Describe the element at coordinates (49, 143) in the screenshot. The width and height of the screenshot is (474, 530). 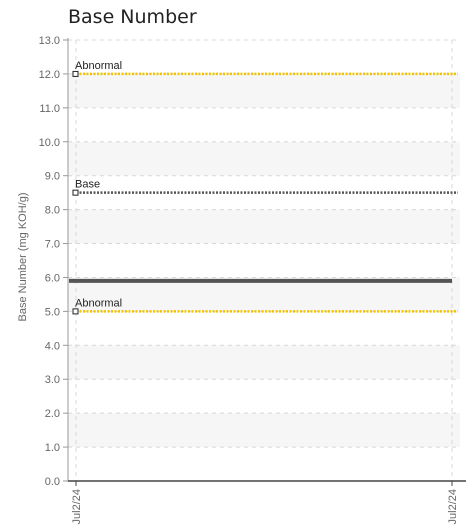
I see `y-tick-label: 10.0` at that location.